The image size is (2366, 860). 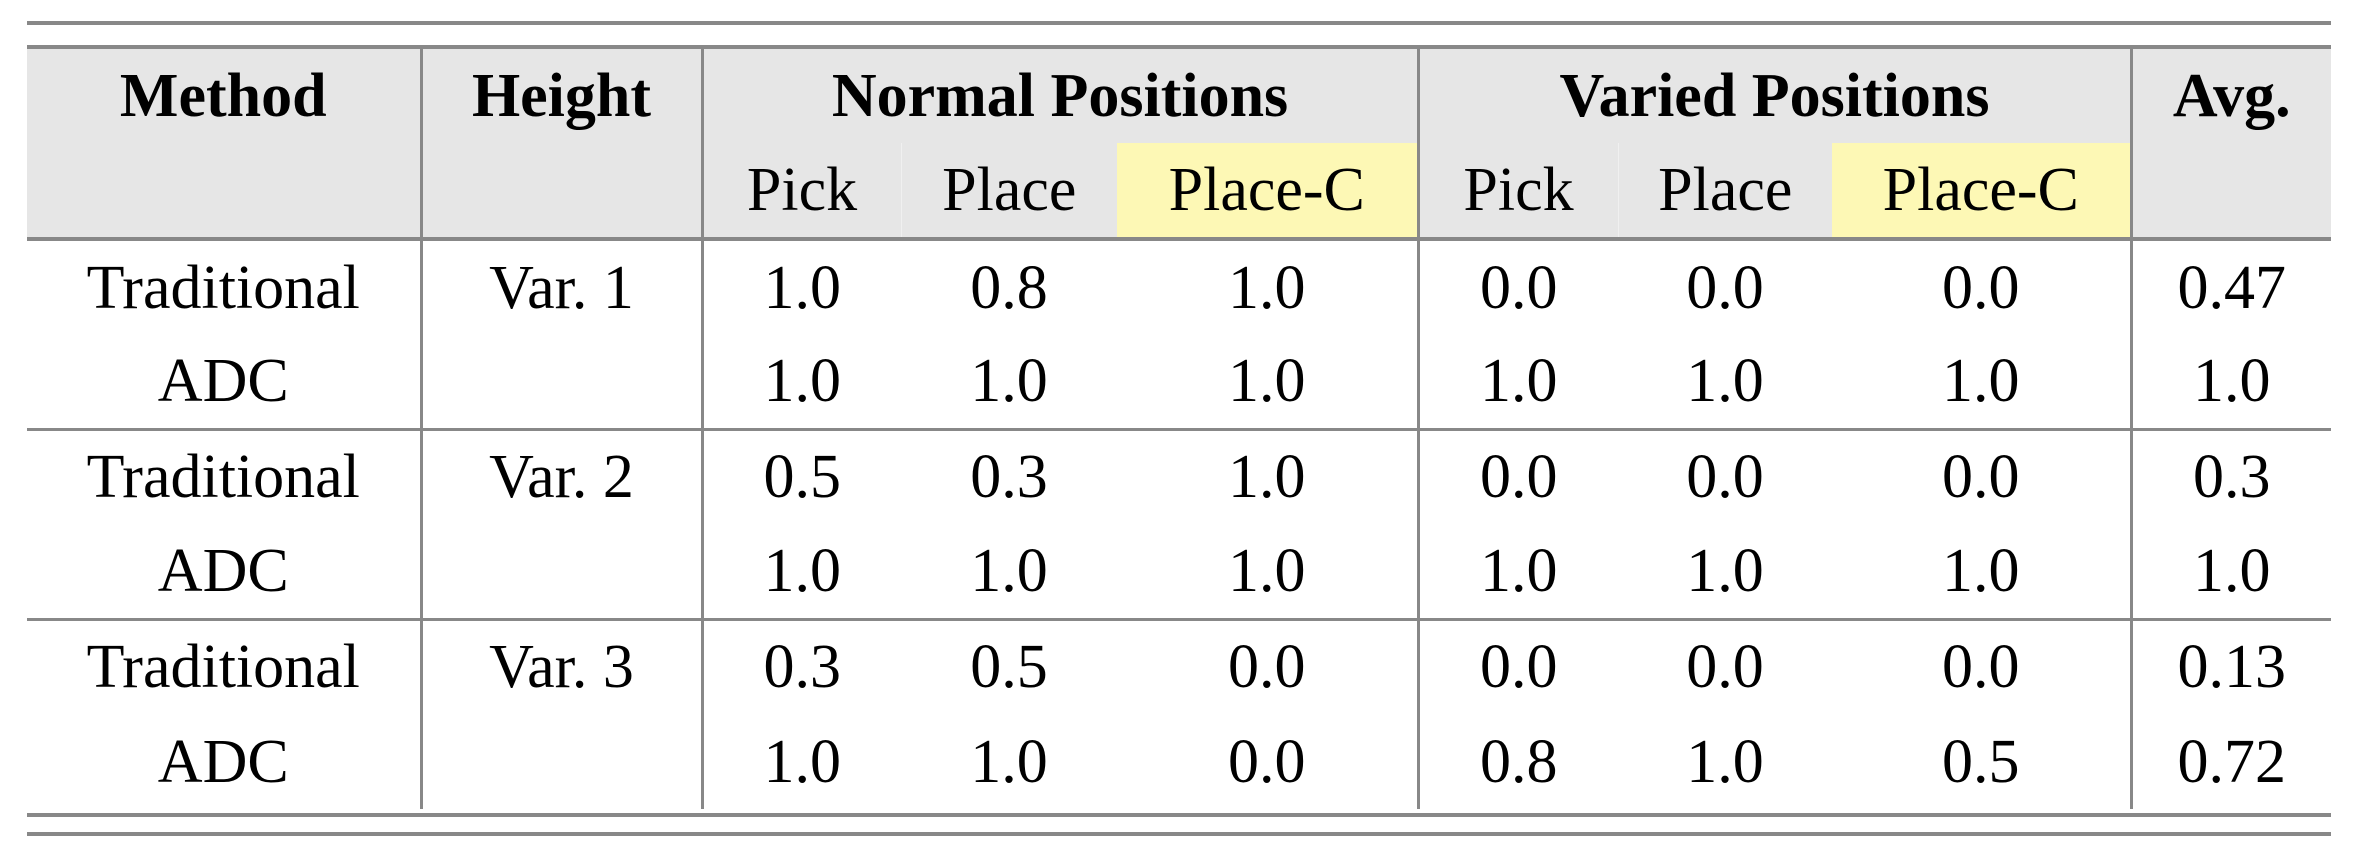 What do you see at coordinates (1982, 191) in the screenshot?
I see `subheader-varied-place-c: Place-C` at bounding box center [1982, 191].